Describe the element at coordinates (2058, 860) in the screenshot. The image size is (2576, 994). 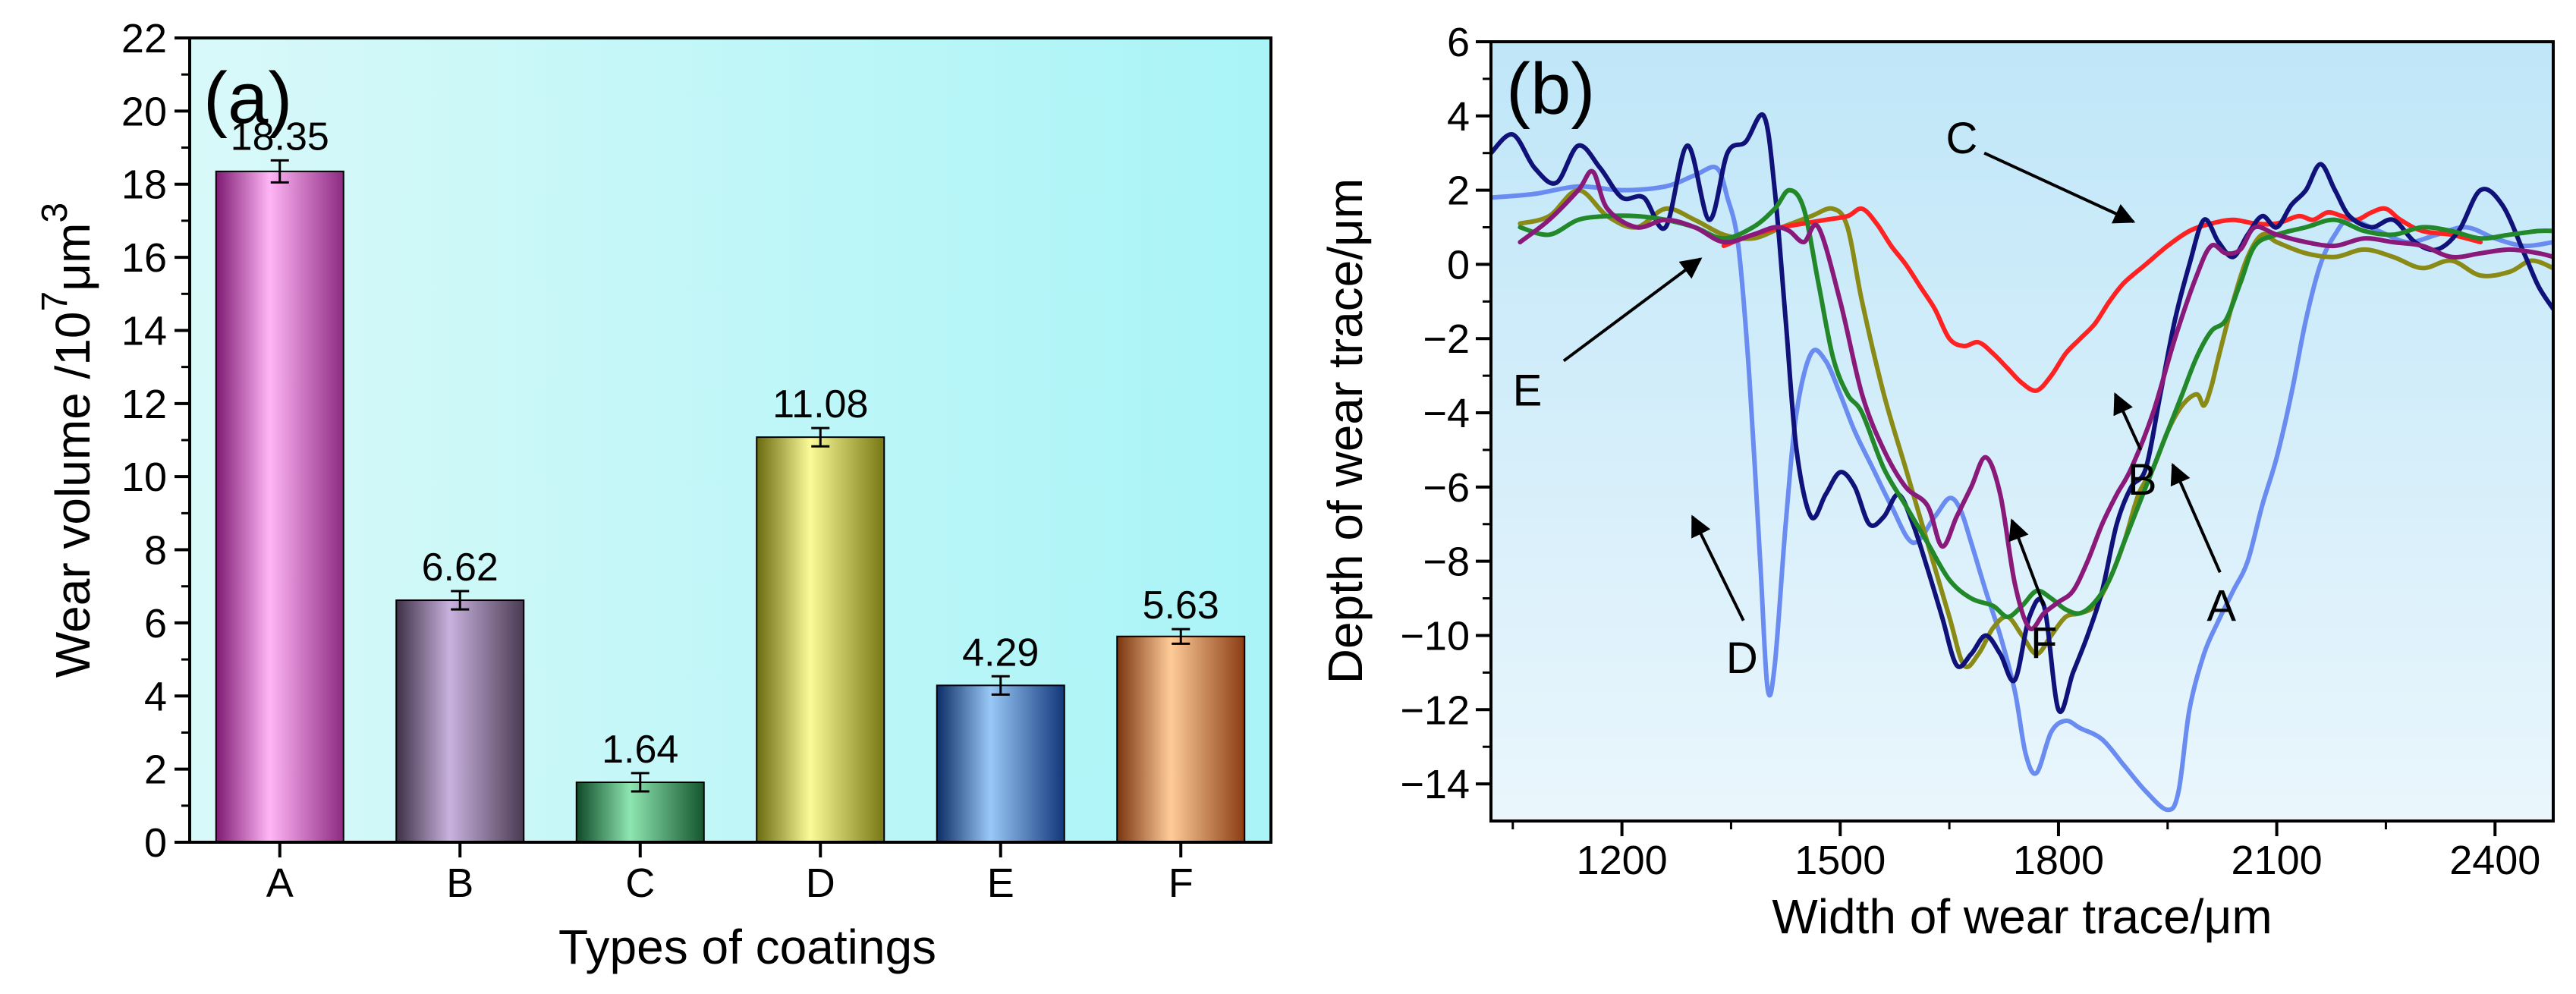
I see `b-x-tick-label: 1800` at that location.